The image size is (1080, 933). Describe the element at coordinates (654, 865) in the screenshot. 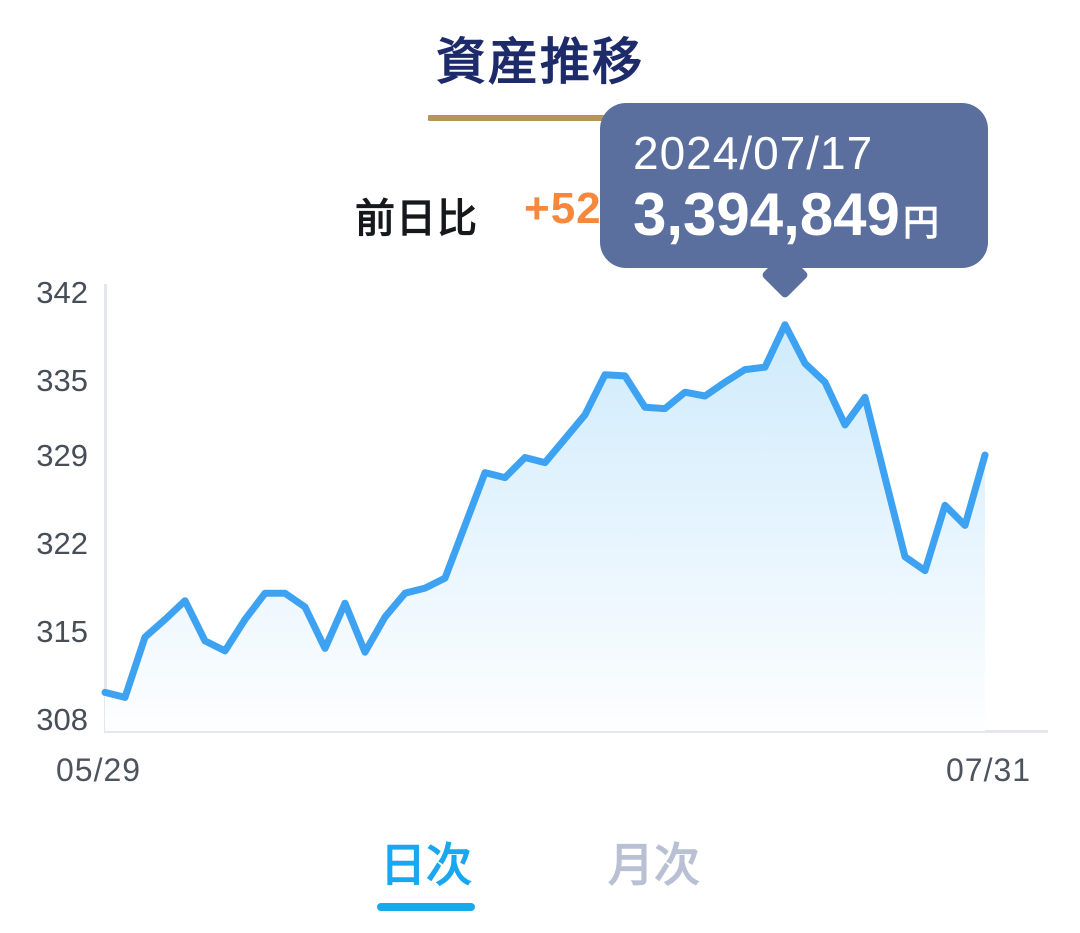

I see `tab-monthly-label: 月次` at that location.